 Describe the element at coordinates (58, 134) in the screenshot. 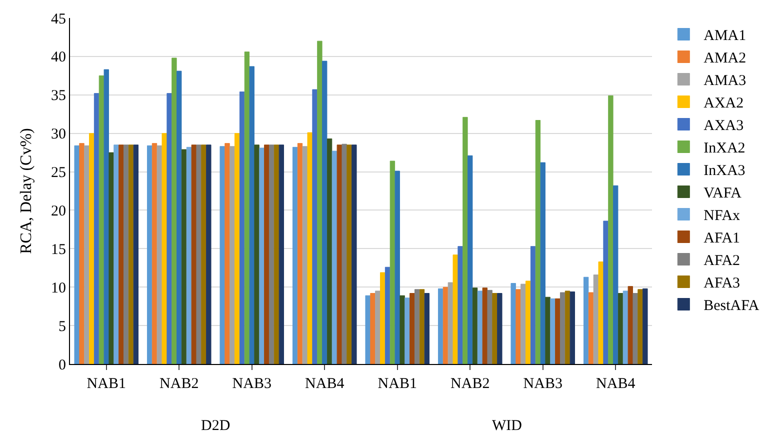

I see `y-tick-label: 30` at that location.